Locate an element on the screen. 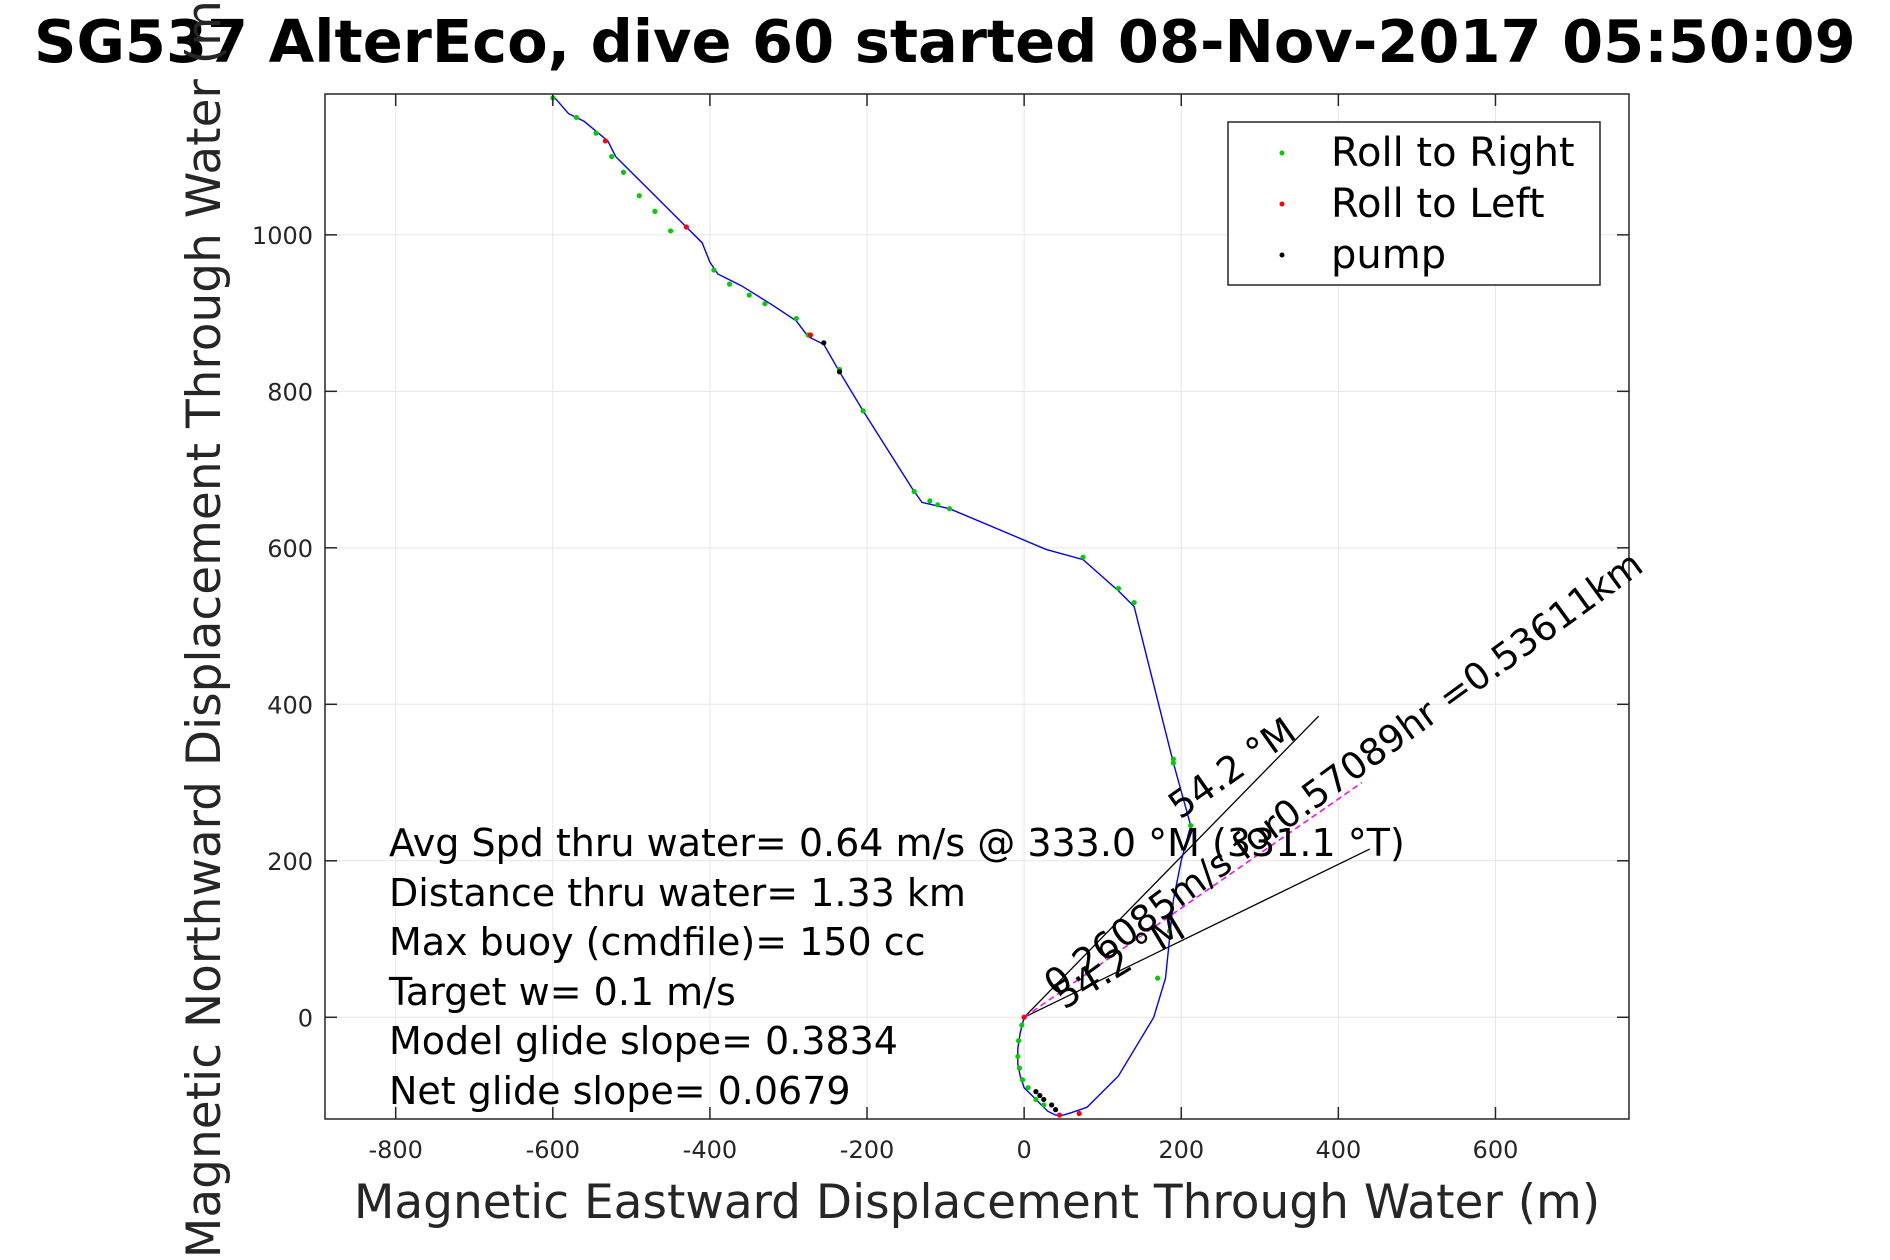 Image resolution: width=1890 pixels, height=1260 pixels. annotation-net-glide: Net glide slope= 0.0679 is located at coordinates (620, 1091).